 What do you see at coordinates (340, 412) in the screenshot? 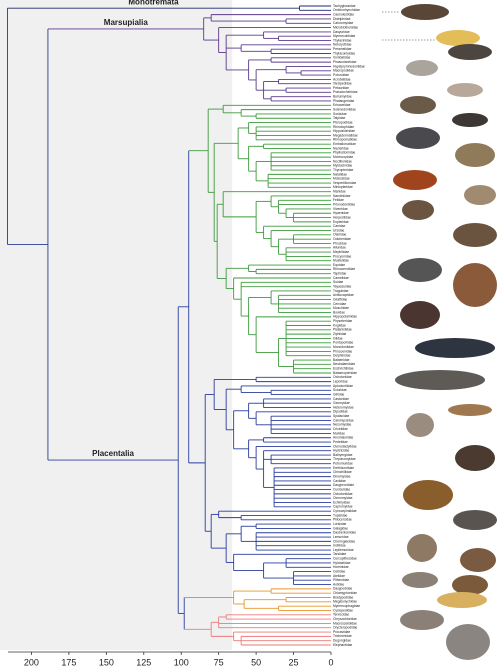
I see `tip-label: Dipodidae` at bounding box center [340, 412].